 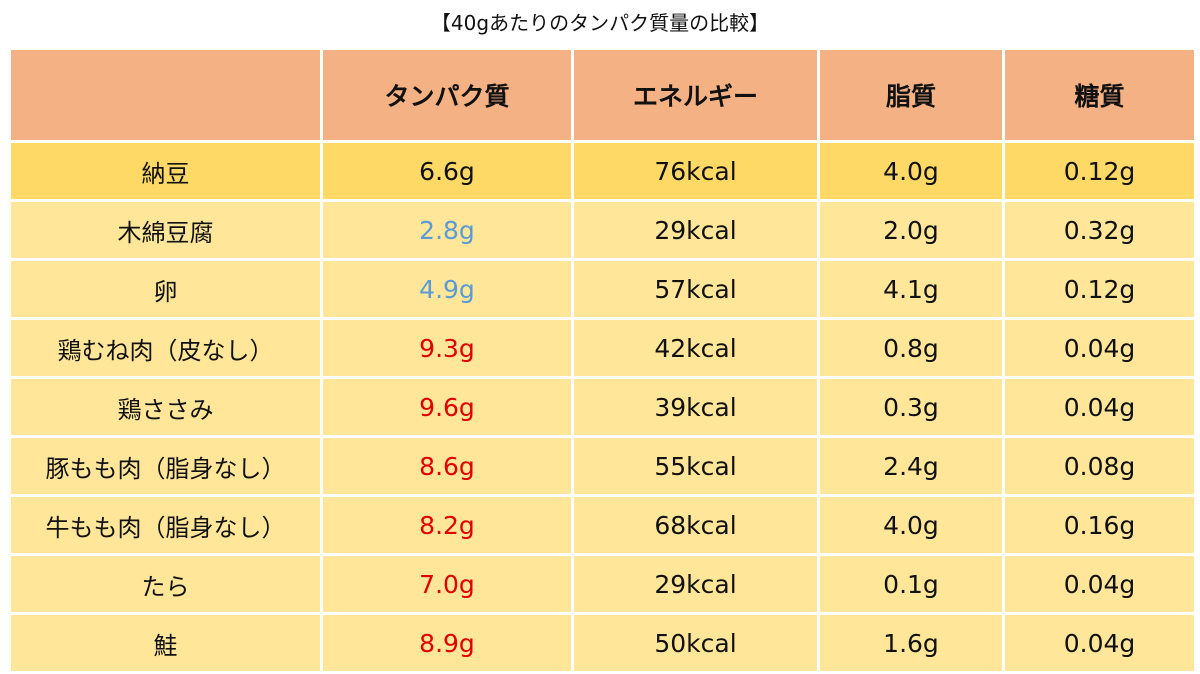 I want to click on food-name-cell: 鮭, so click(x=165, y=643).